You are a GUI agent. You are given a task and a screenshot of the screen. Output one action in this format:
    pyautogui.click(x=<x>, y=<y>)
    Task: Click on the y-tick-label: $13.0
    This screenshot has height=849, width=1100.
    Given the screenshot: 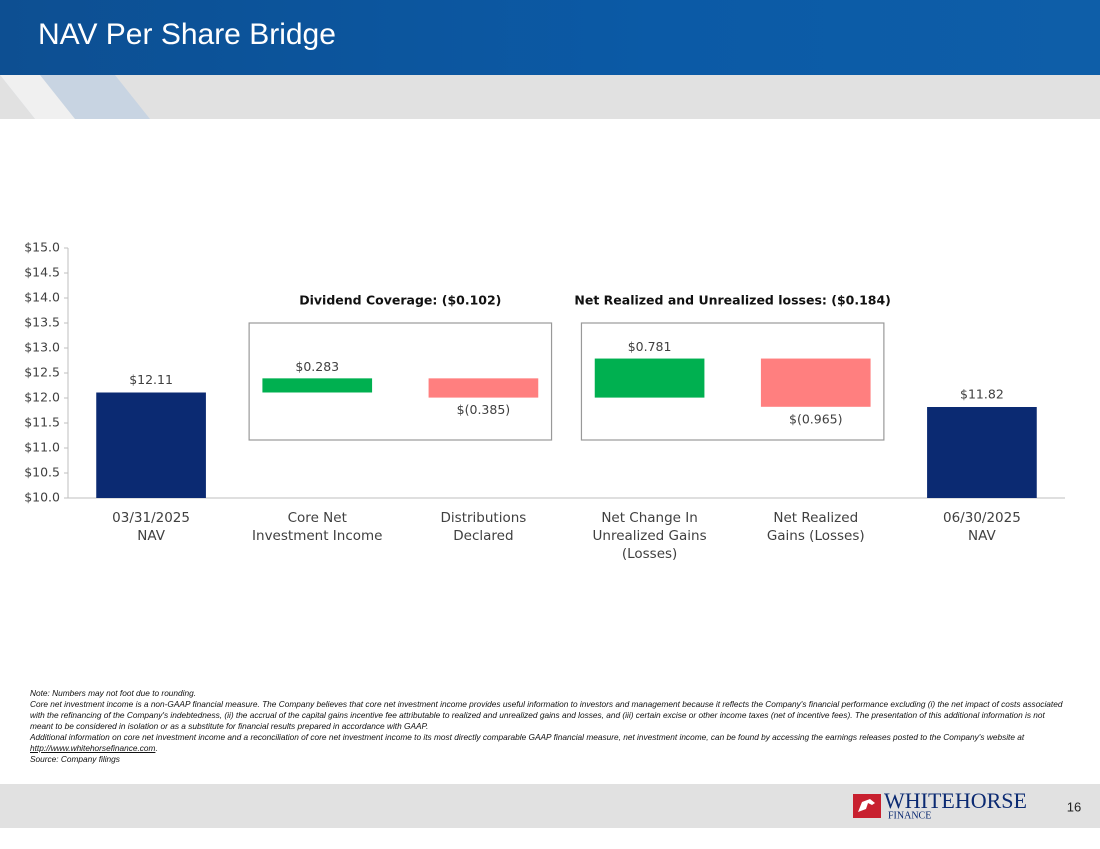 What is the action you would take?
    pyautogui.click(x=42, y=347)
    